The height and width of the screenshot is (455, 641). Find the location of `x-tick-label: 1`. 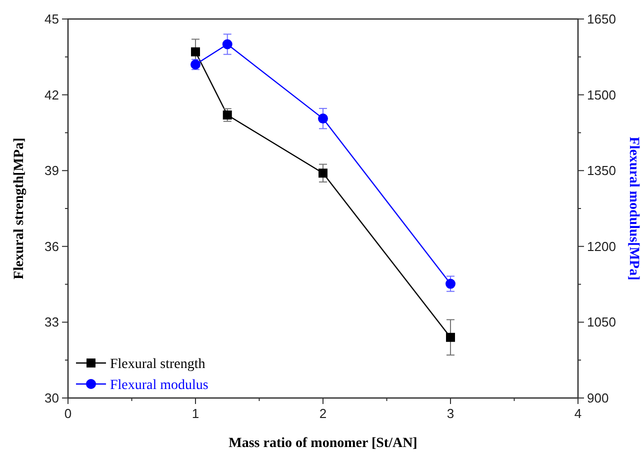

x-tick-label: 1 is located at coordinates (196, 413).